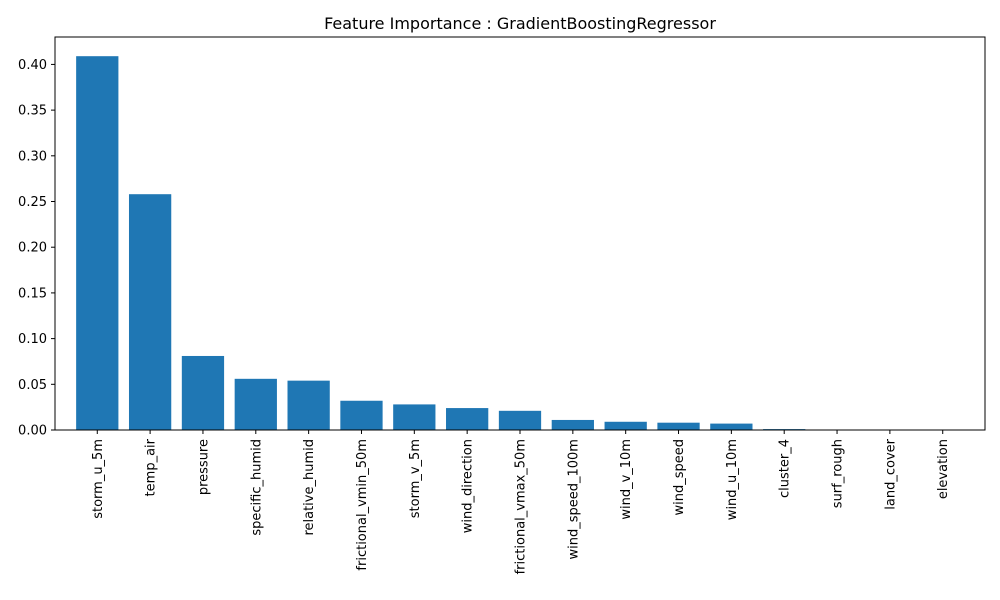 This screenshot has height=600, width=1000. I want to click on y-tick-label: 0.35, so click(32, 111).